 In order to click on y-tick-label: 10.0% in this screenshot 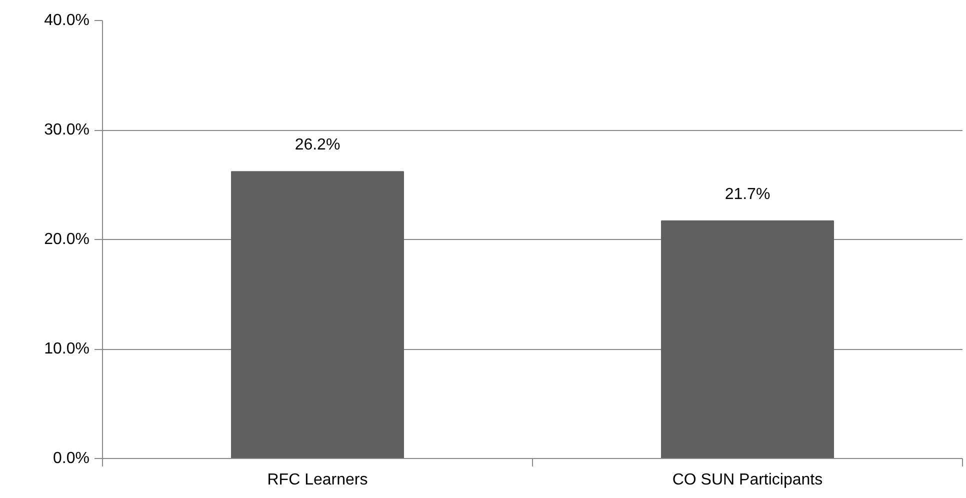, I will do `click(67, 349)`.